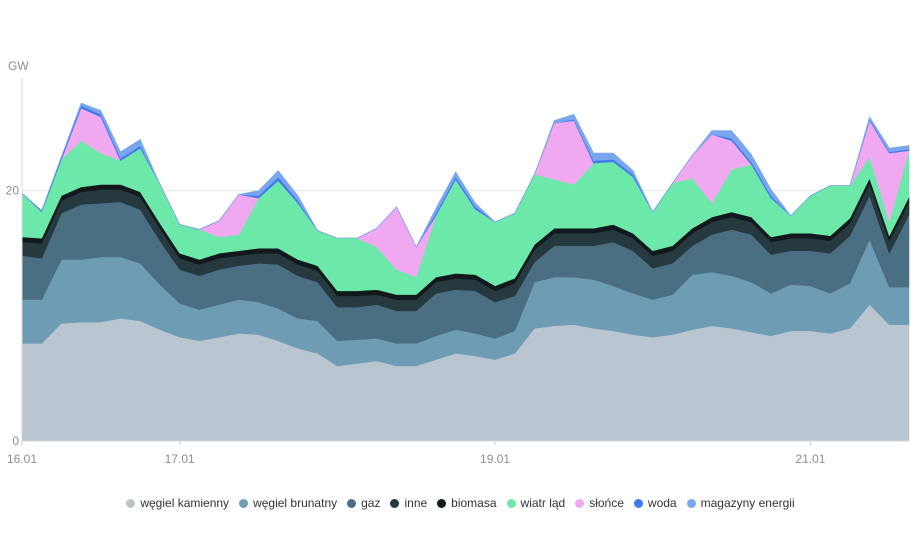  What do you see at coordinates (371, 503) in the screenshot?
I see `legend-label: gaz` at bounding box center [371, 503].